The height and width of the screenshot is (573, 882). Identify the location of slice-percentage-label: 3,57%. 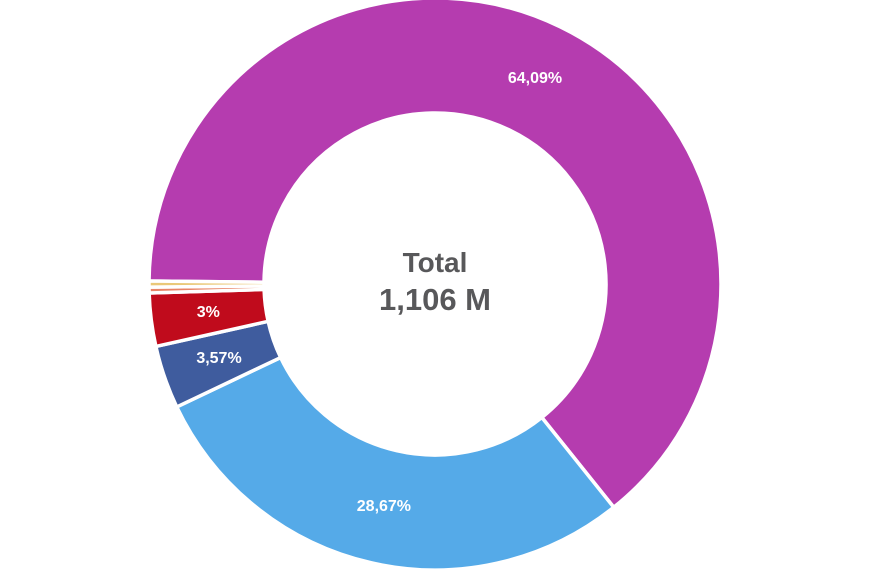
(218, 358).